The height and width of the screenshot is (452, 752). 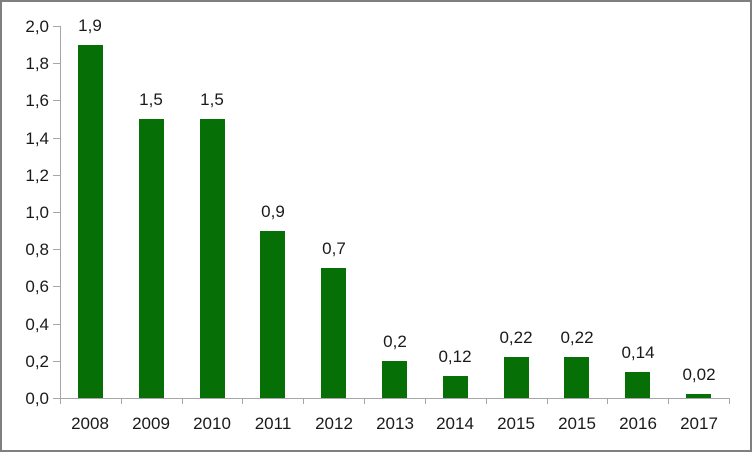 What do you see at coordinates (212, 423) in the screenshot?
I see `x-tick-label: 2010` at bounding box center [212, 423].